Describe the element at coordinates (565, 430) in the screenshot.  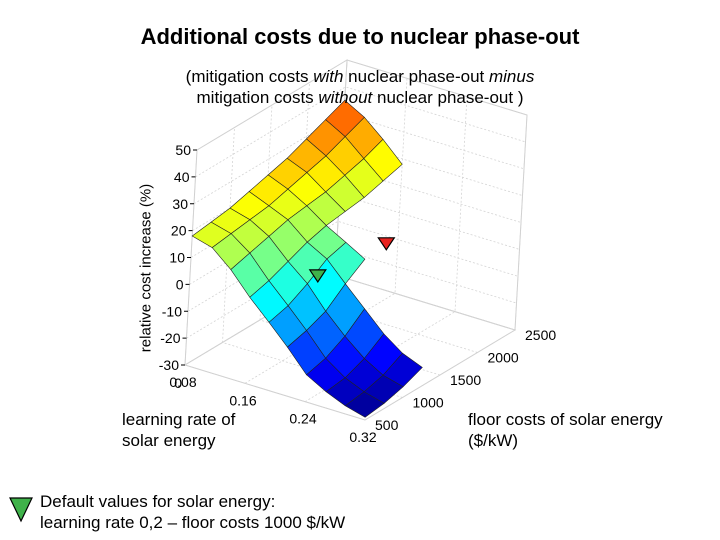
I see `y-axis-label: floor costs of solar energy ($/kW)` at that location.